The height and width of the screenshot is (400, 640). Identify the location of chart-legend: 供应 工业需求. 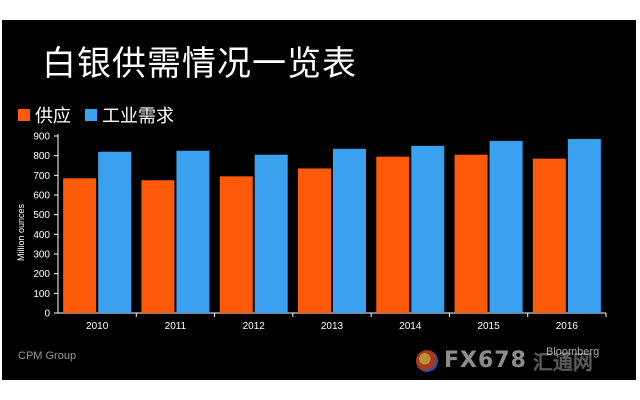
(100, 115).